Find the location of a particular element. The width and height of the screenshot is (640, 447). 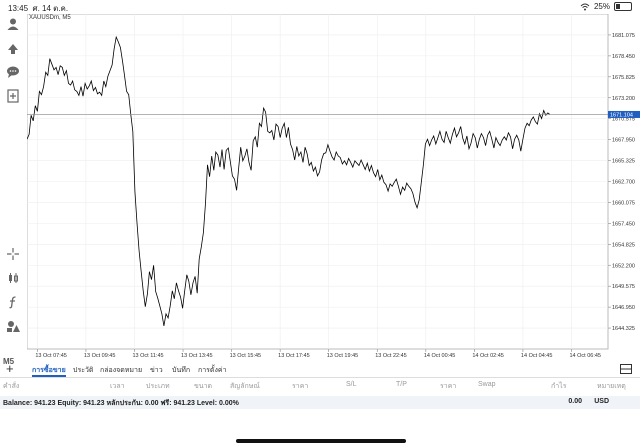

total-profit: 0.00 is located at coordinates (575, 401).